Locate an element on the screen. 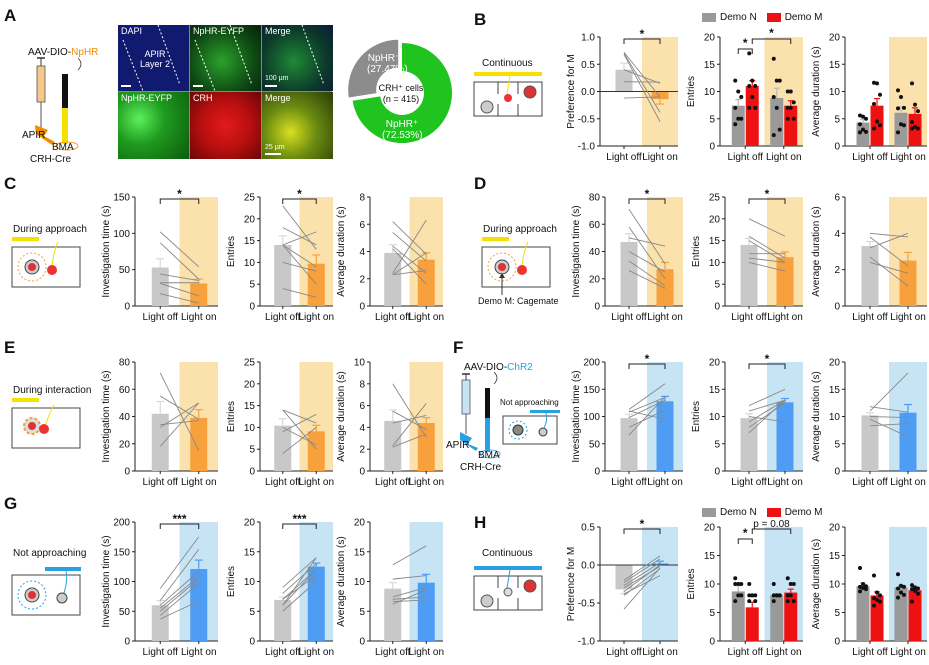  significance-label: * is located at coordinates (647, 359).